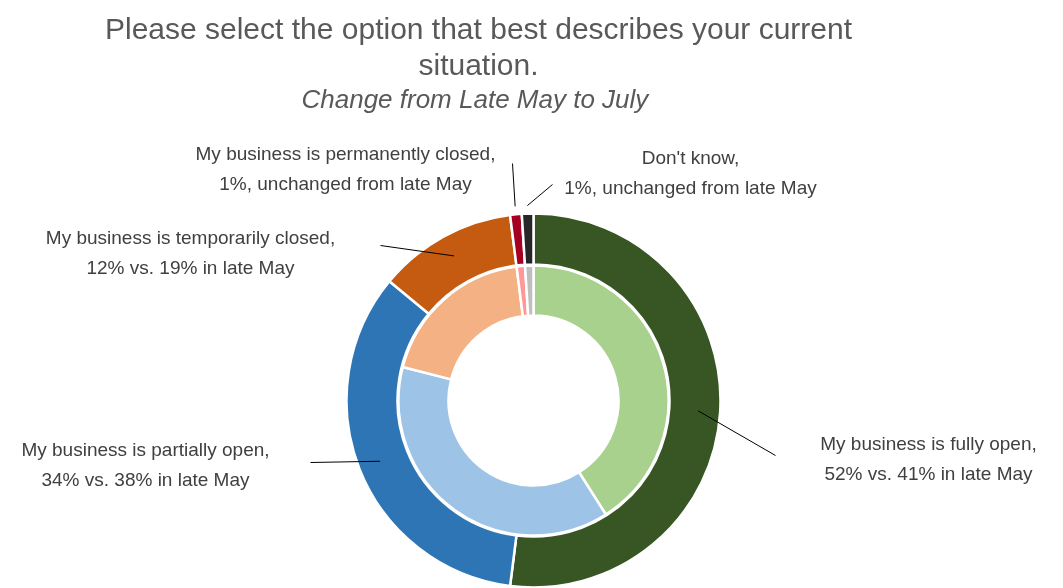 The width and height of the screenshot is (1063, 588). What do you see at coordinates (691, 172) in the screenshot?
I see `slice-label: Don't know, 1%, unchanged from late May` at bounding box center [691, 172].